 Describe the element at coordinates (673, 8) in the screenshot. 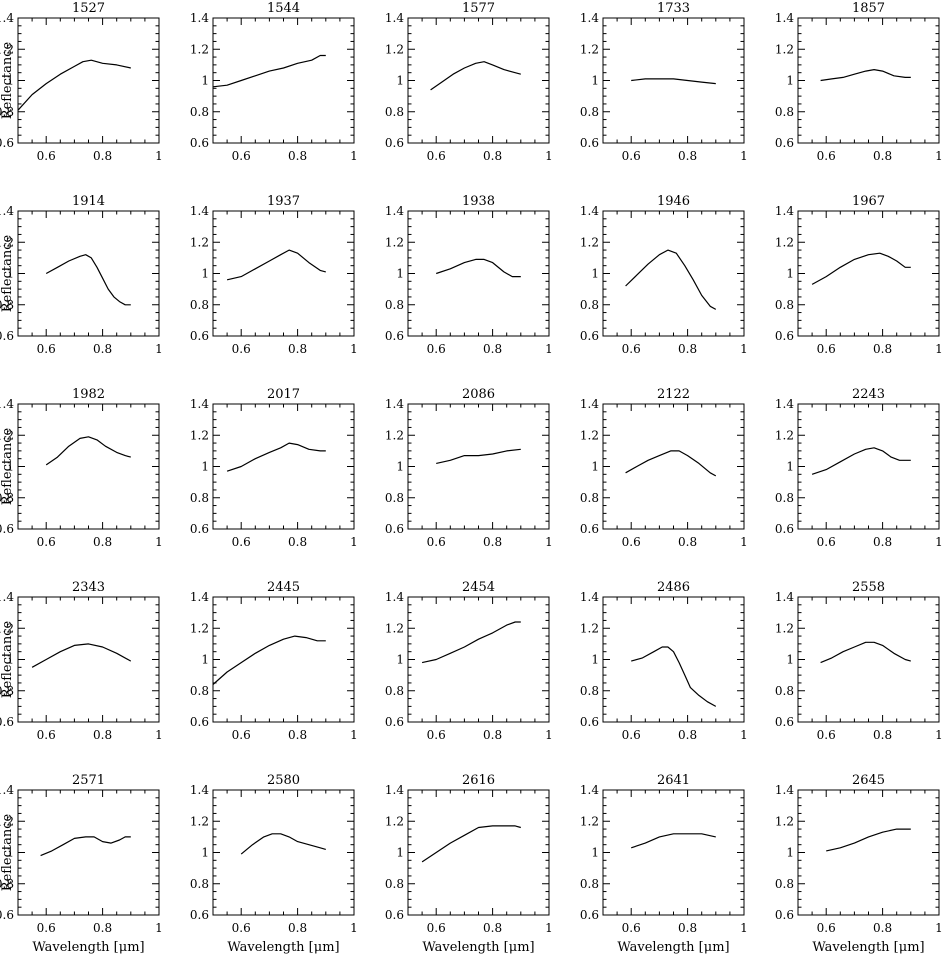

I see `panel-title: 1733` at that location.